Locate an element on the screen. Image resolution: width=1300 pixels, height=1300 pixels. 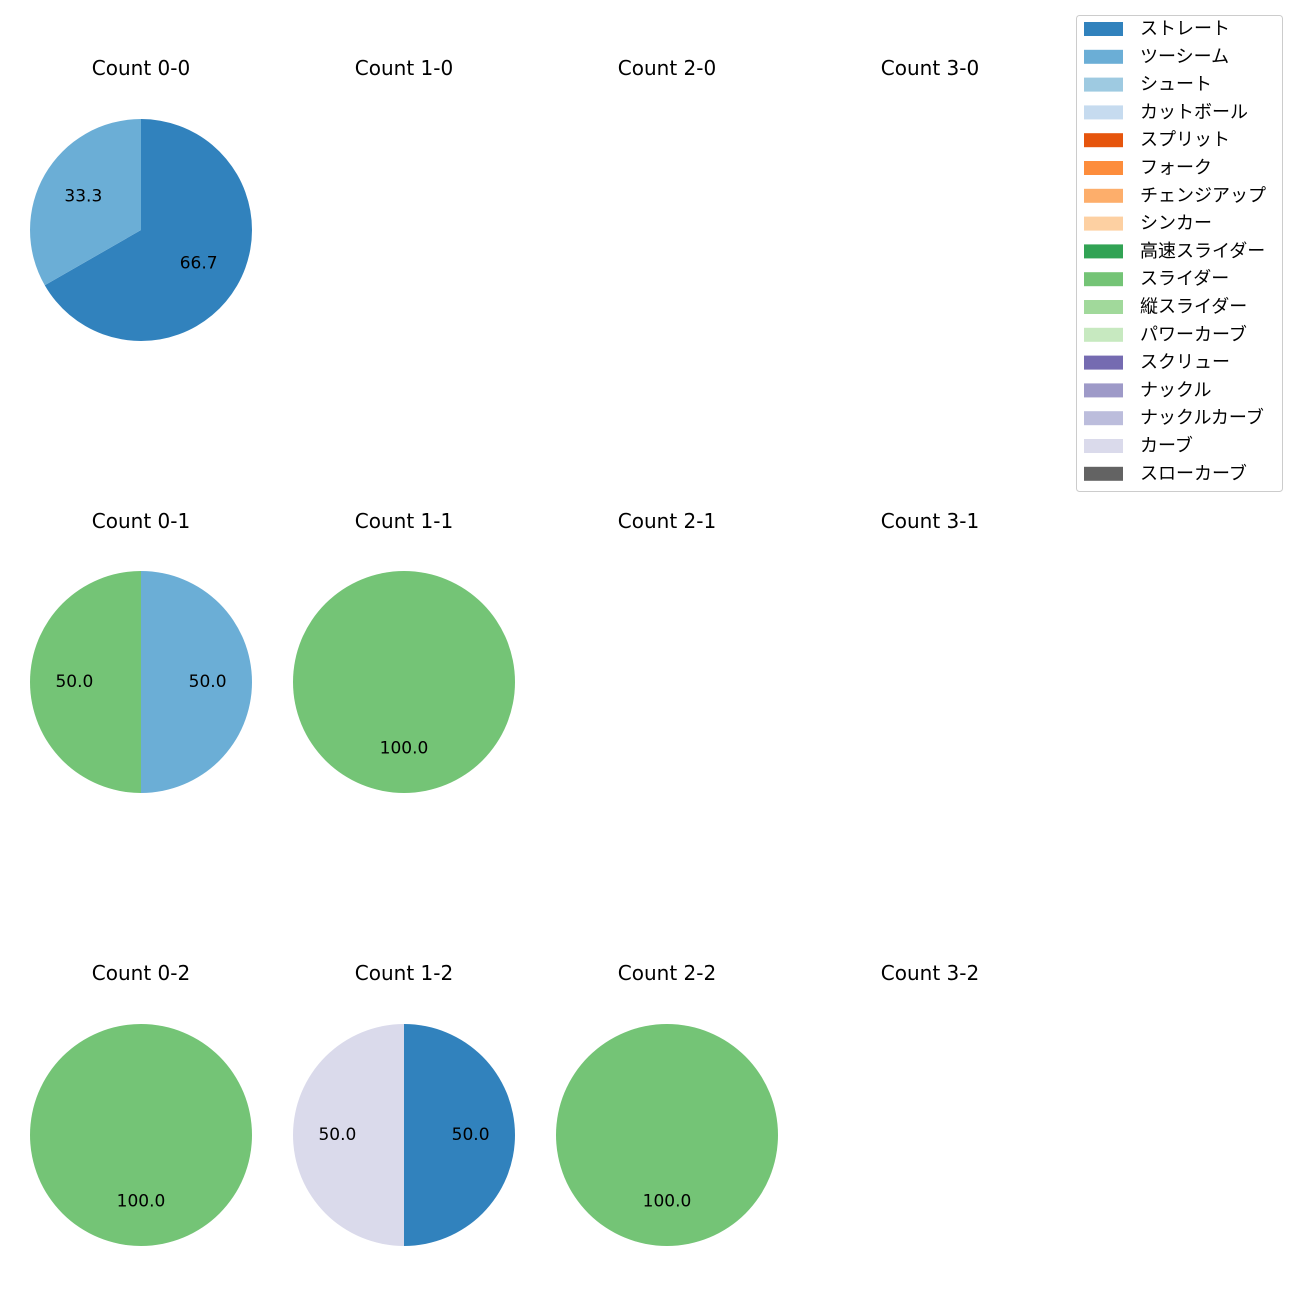
panel-title: Count 3-2 is located at coordinates (930, 973).